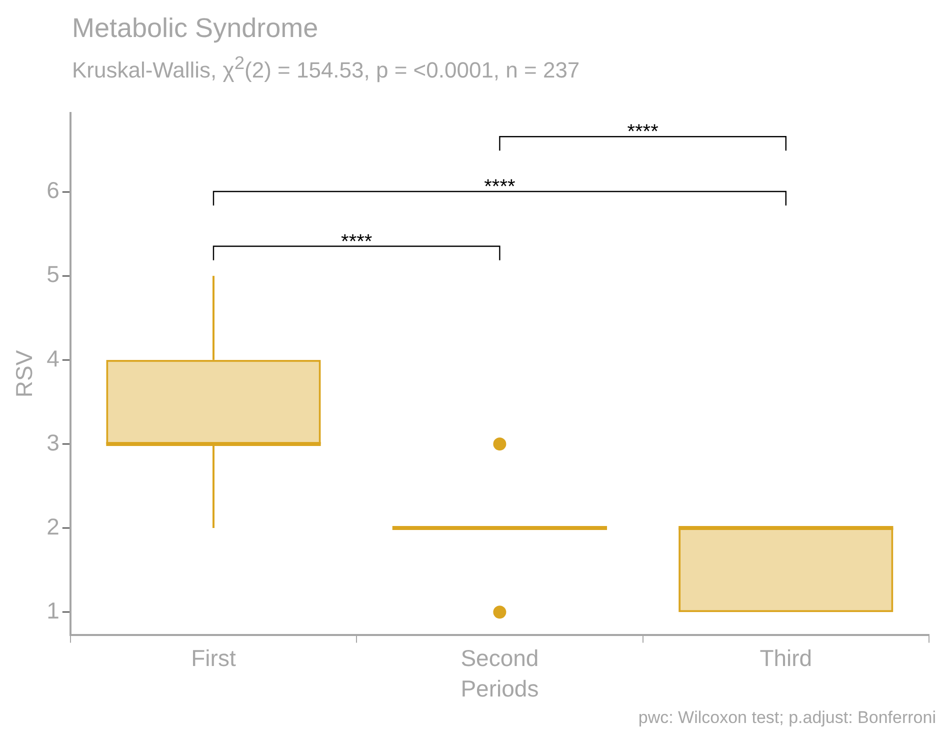  What do you see at coordinates (53, 274) in the screenshot?
I see `y-tick-label: 5` at bounding box center [53, 274].